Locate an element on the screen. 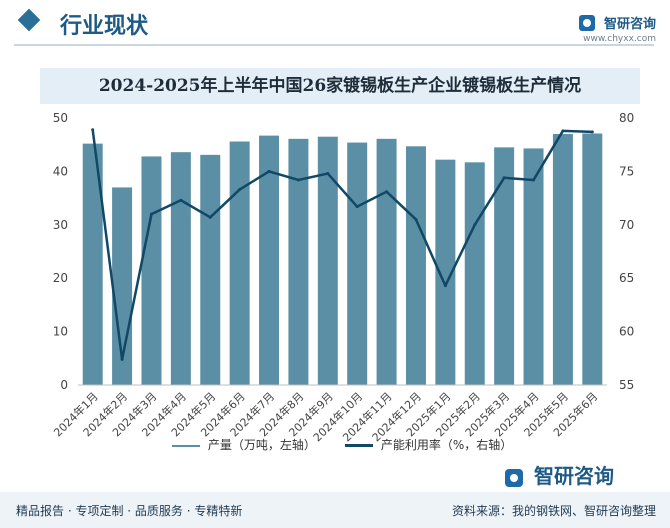  legend-label-utilization: 产能利用率（%，右轴） is located at coordinates (446, 445).